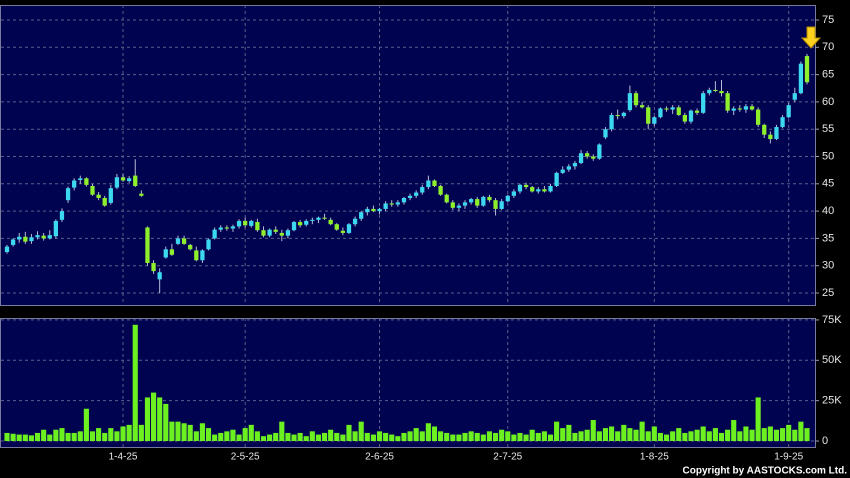 The image size is (850, 478). I want to click on x-tick-label: 1-4-25, so click(123, 457).